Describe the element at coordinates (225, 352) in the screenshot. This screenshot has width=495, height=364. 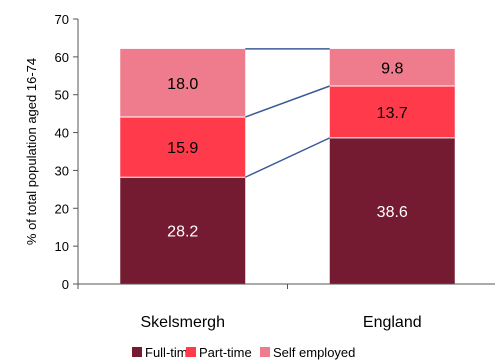
I see `legend-label: Part-time` at that location.